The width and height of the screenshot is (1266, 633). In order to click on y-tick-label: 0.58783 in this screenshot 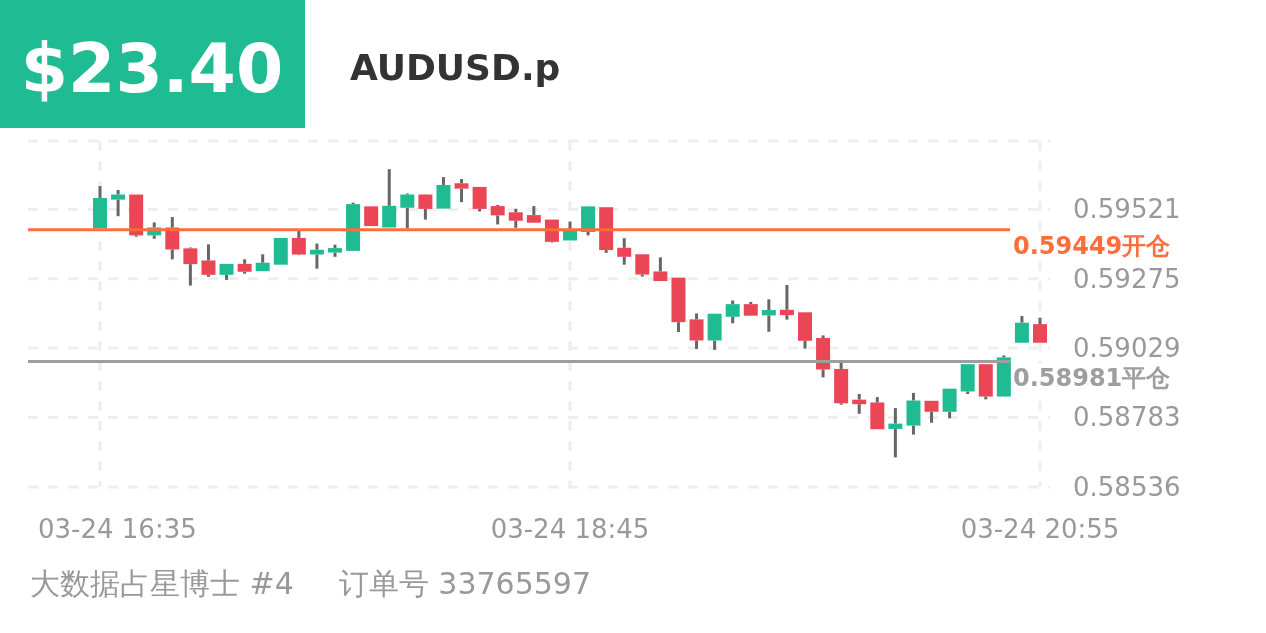, I will do `click(1127, 417)`.